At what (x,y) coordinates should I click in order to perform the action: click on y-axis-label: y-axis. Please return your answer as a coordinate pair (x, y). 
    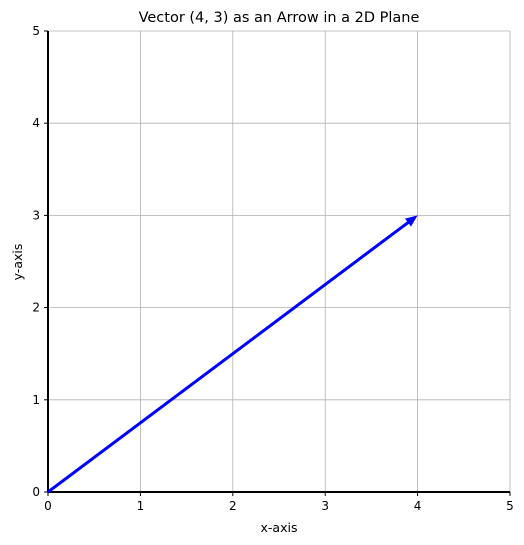
    Looking at the image, I should click on (17, 262).